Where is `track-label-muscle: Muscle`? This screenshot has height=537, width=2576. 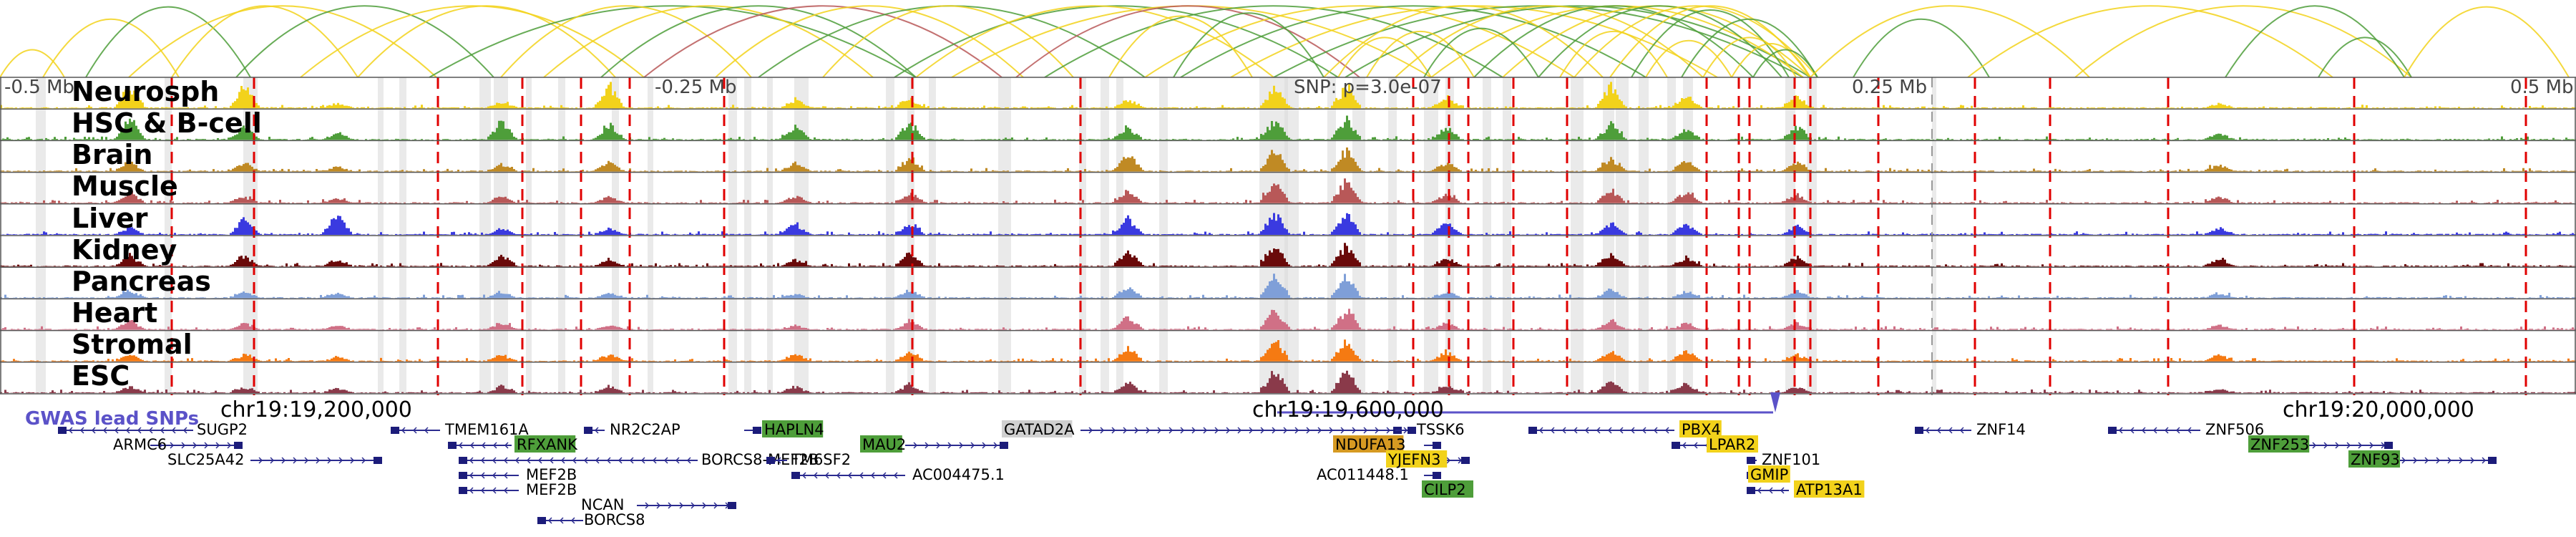
track-label-muscle: Muscle is located at coordinates (125, 186).